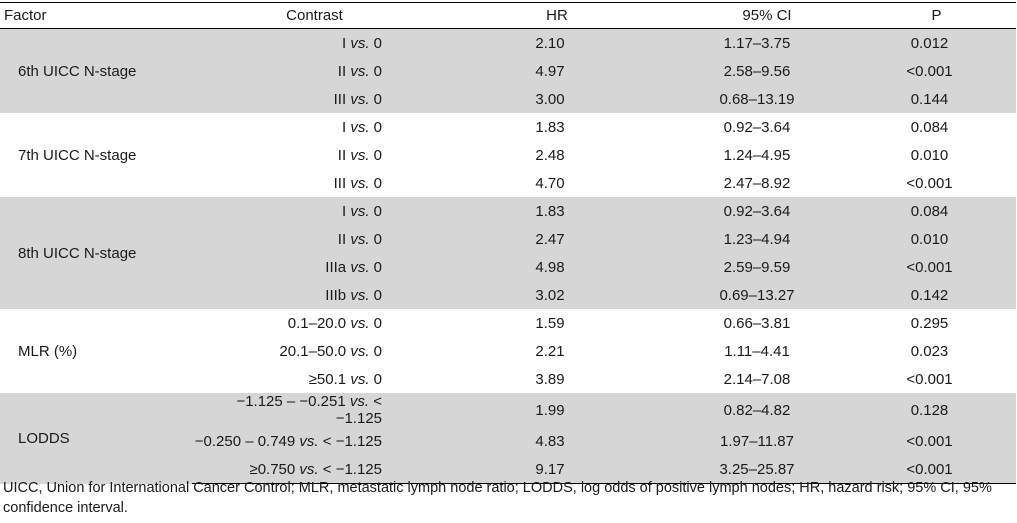 This screenshot has width=1017, height=523. Describe the element at coordinates (557, 267) in the screenshot. I see `hr-cell: 4.98` at that location.